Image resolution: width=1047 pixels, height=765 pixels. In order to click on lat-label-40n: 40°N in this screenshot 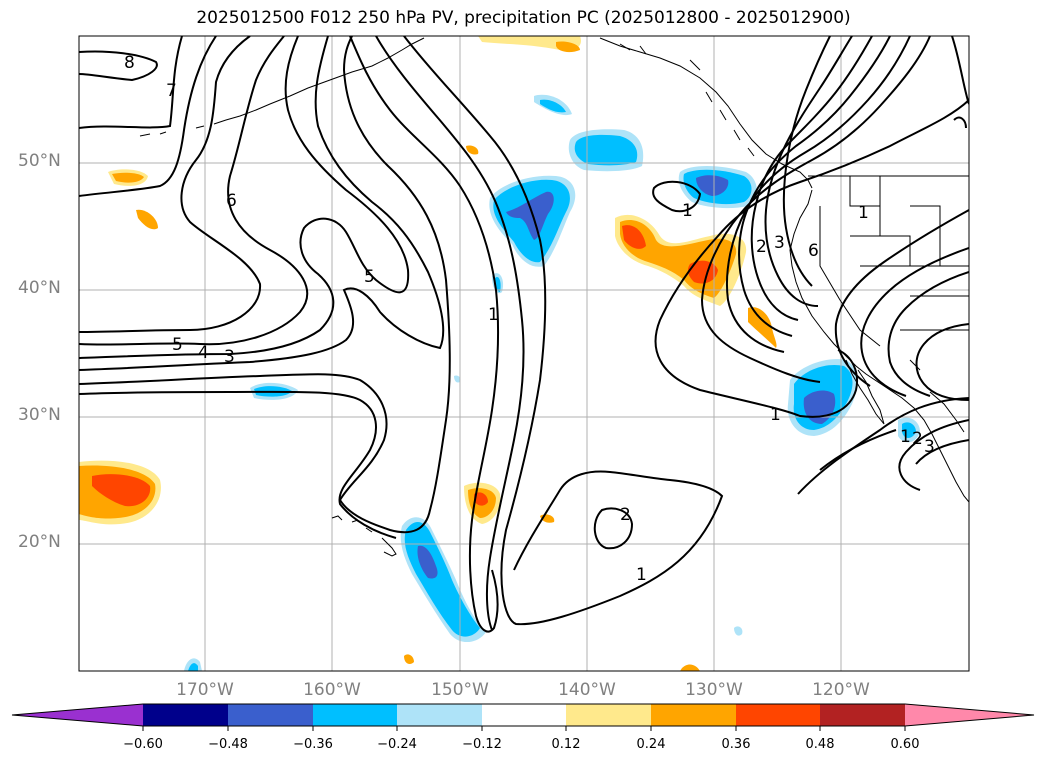, I will do `click(39, 288)`.